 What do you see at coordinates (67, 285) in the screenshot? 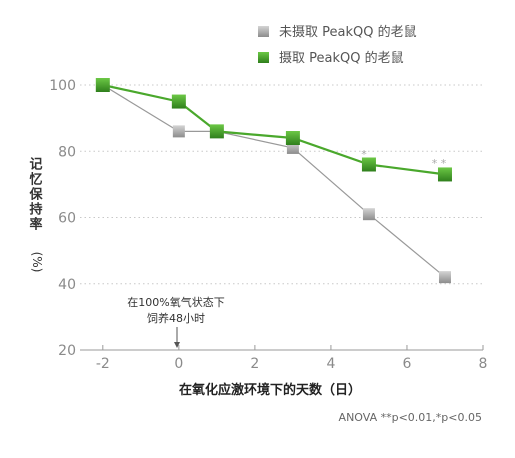
I see `y-tick-label-40: 40` at bounding box center [67, 285].